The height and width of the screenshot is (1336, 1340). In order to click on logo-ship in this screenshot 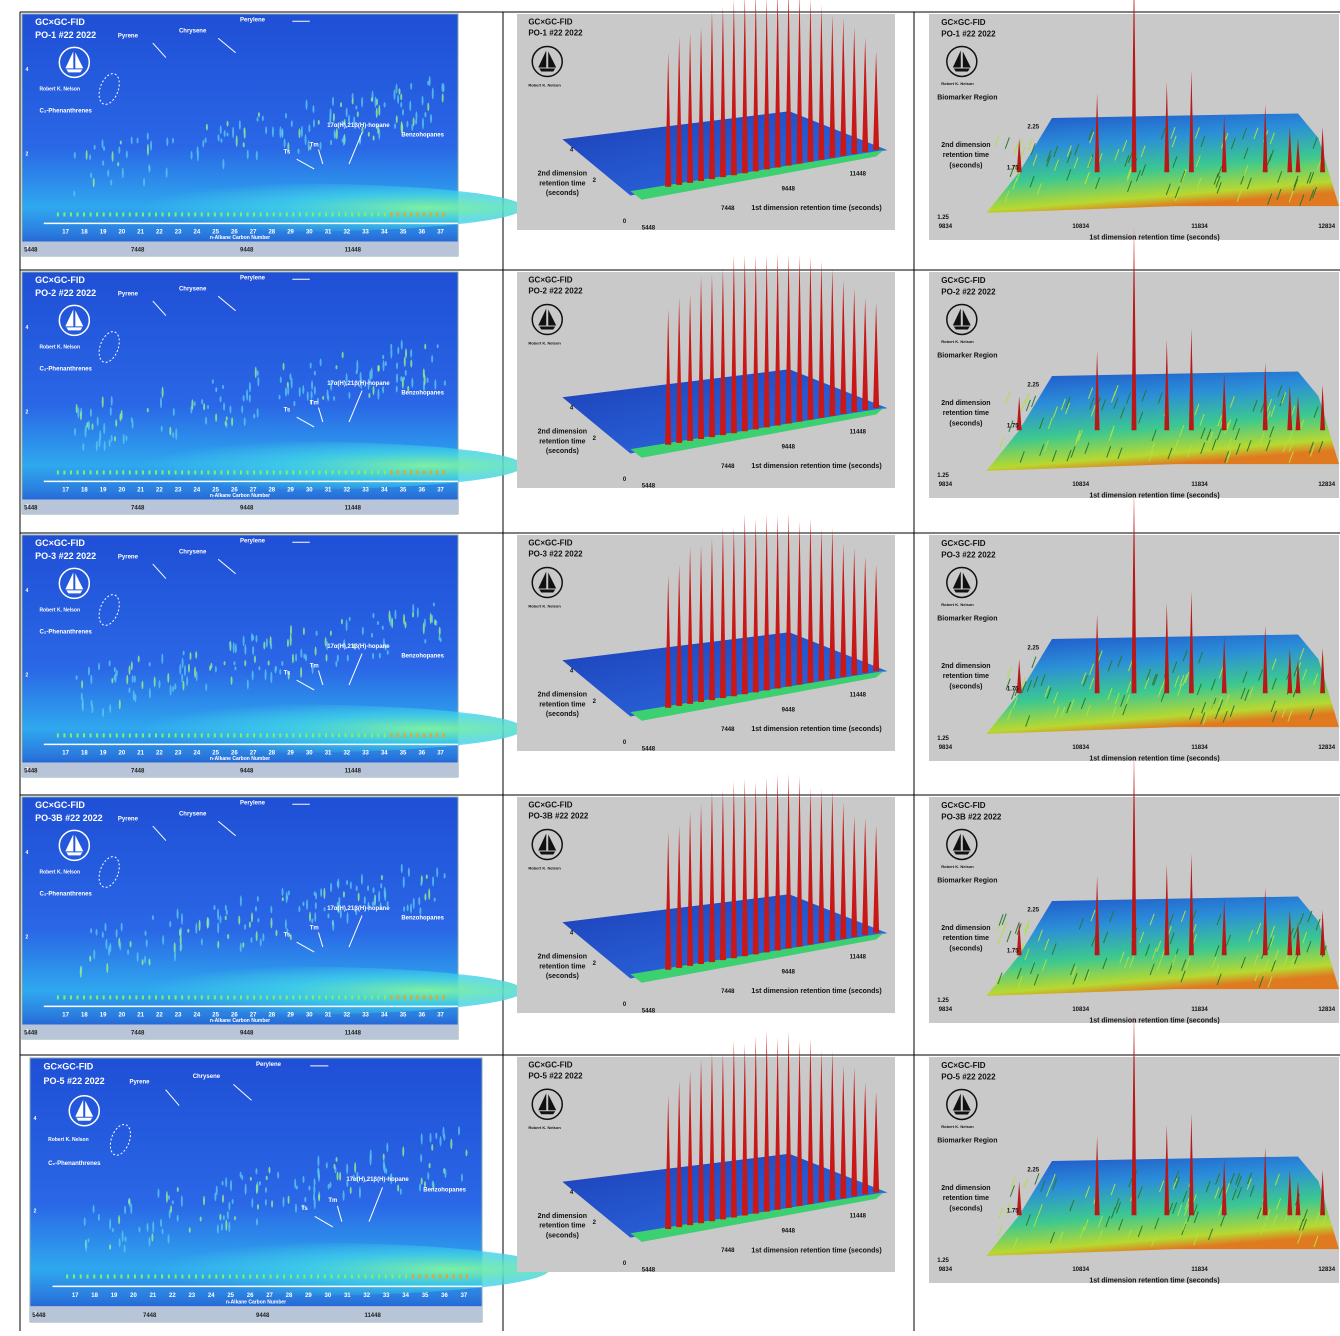, I will do `click(961, 844)`.